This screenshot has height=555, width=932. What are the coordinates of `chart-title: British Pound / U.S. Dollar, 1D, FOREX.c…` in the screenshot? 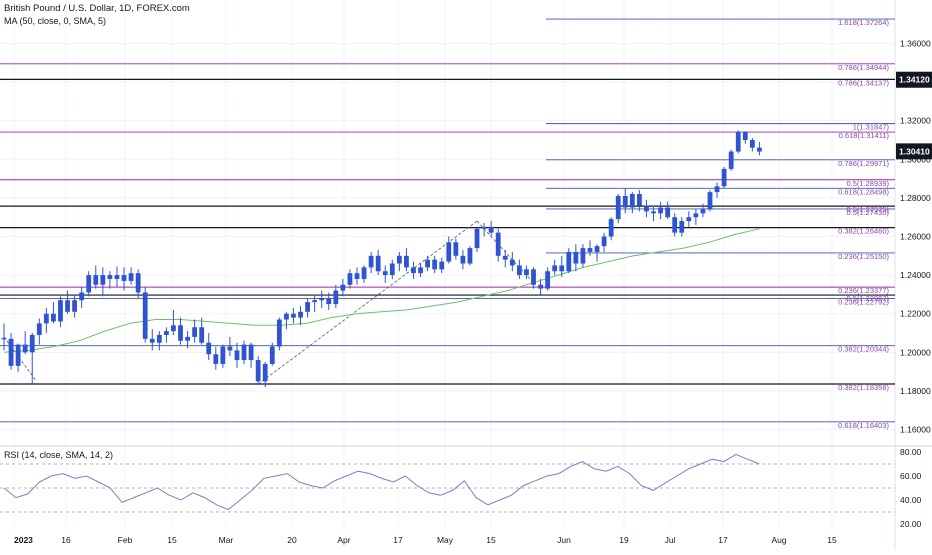 It's located at (97, 8).